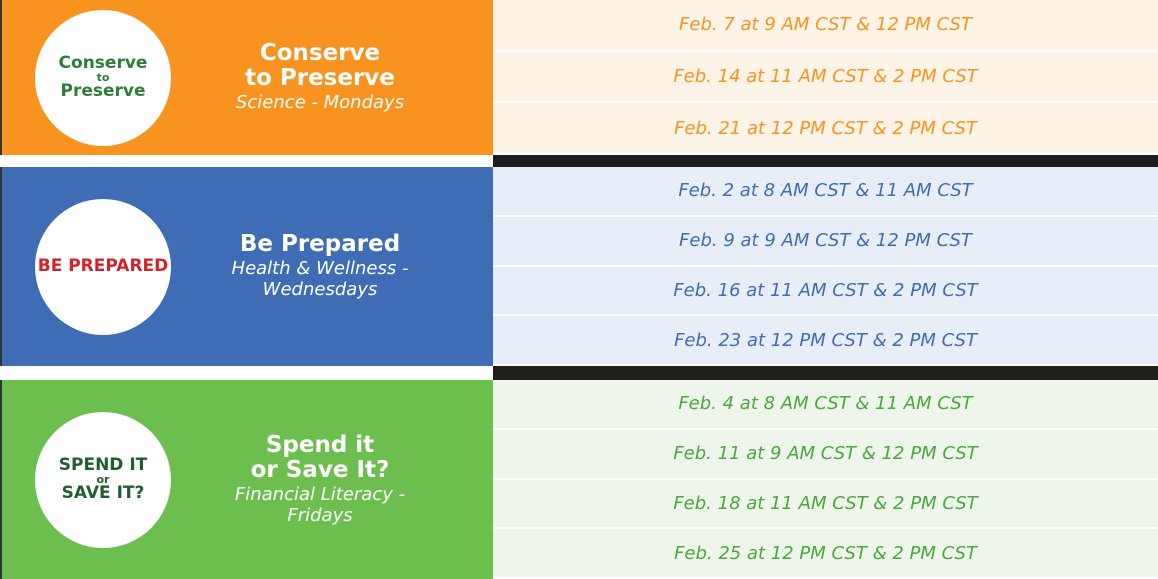 This screenshot has height=579, width=1158. Describe the element at coordinates (825, 405) in the screenshot. I see `date-cell: Feb. 4 at 8 AM CST & 11 AM CST` at that location.